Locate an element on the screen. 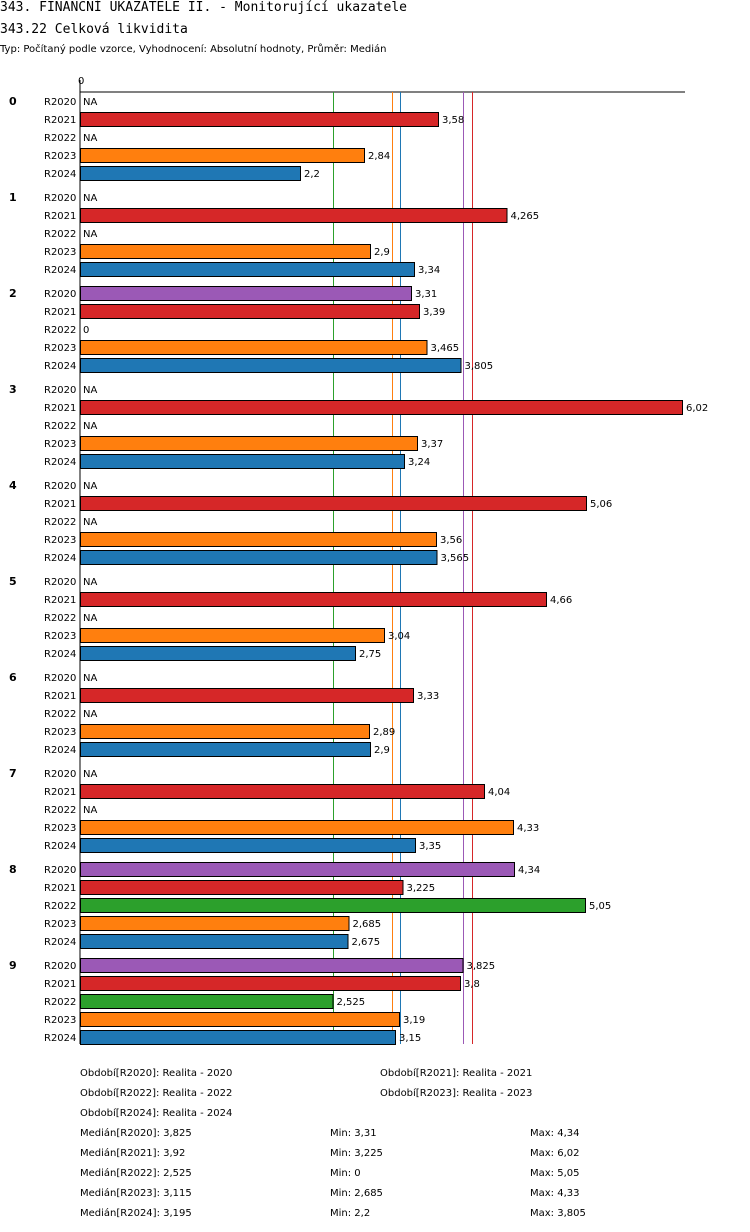 The height and width of the screenshot is (1232, 750). stat-median-r2024: Medián[R2024]: 3,195 is located at coordinates (136, 1213).